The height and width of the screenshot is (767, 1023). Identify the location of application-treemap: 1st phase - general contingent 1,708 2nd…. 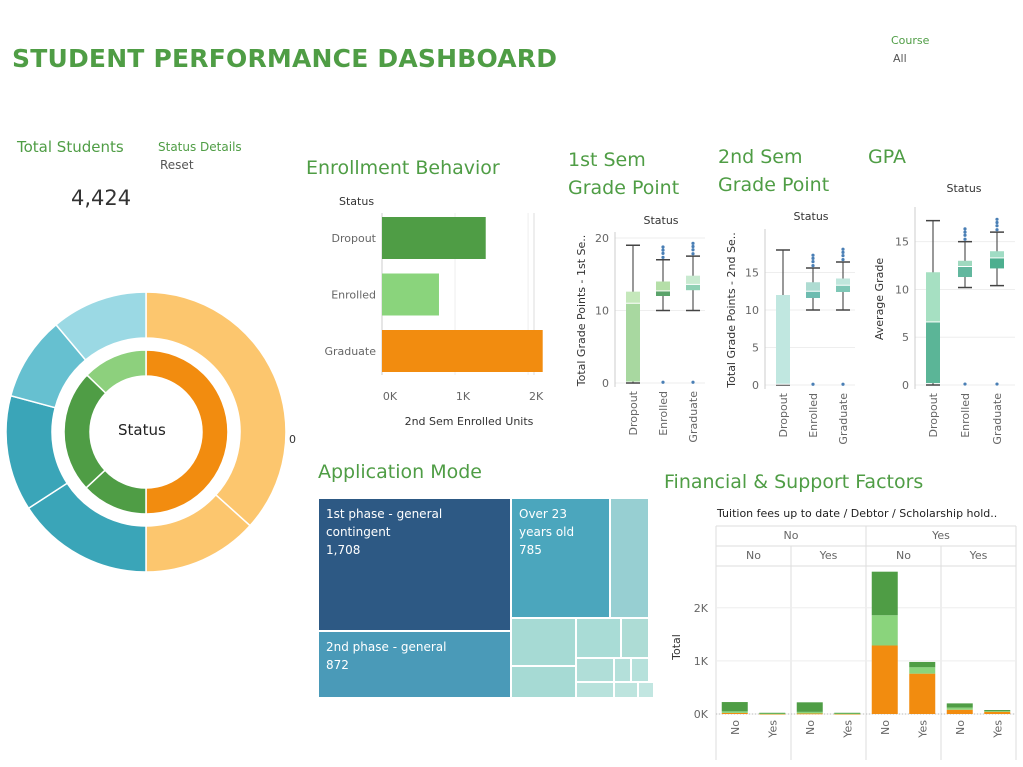
(486, 598).